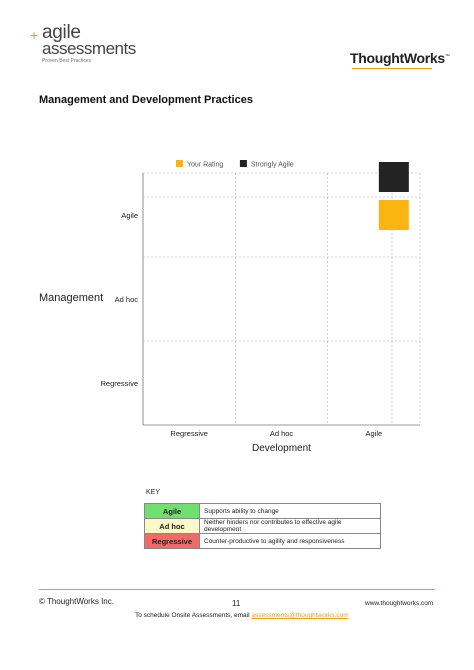 The width and height of the screenshot is (474, 670). I want to click on y-axis-title: Management, so click(71, 298).